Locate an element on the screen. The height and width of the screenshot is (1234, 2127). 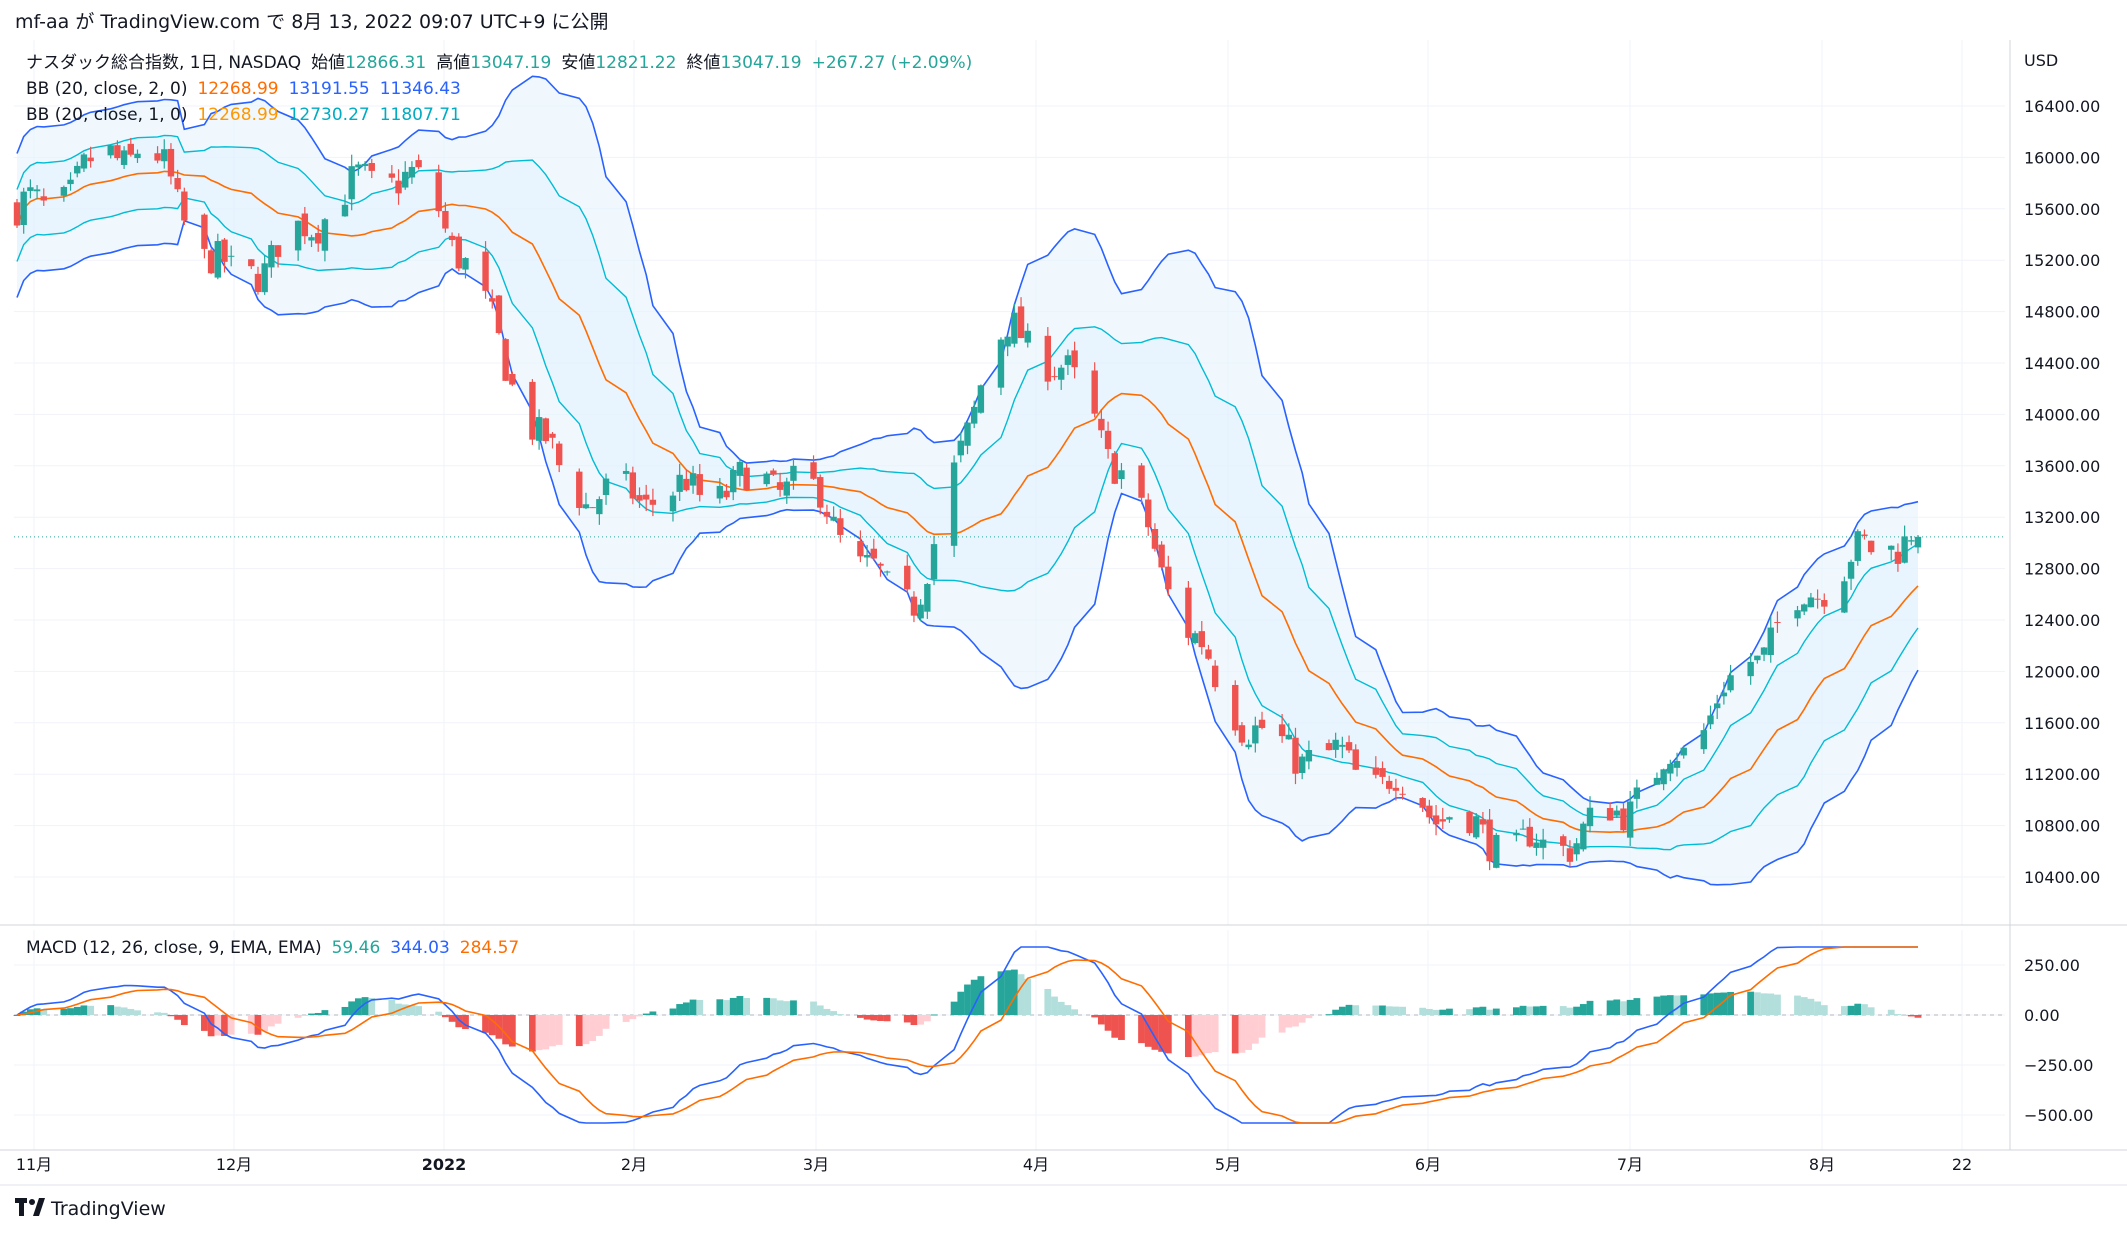
price-tick-label: 14800.00 is located at coordinates (2062, 312).